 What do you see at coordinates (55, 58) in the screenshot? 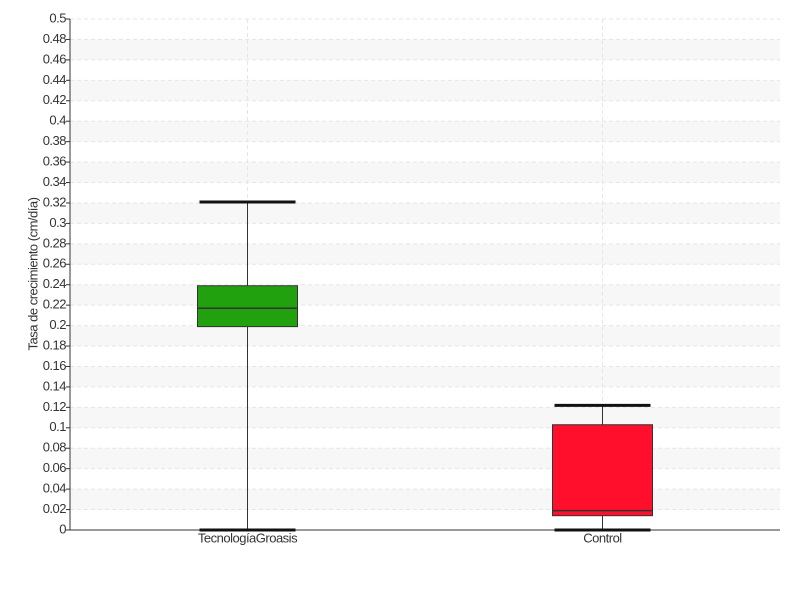
I see `y-tick-label: 0.46` at bounding box center [55, 58].